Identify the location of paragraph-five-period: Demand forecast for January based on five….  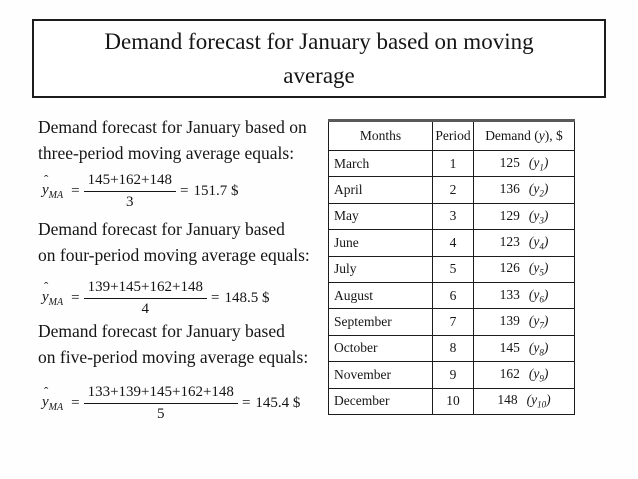
(188, 344).